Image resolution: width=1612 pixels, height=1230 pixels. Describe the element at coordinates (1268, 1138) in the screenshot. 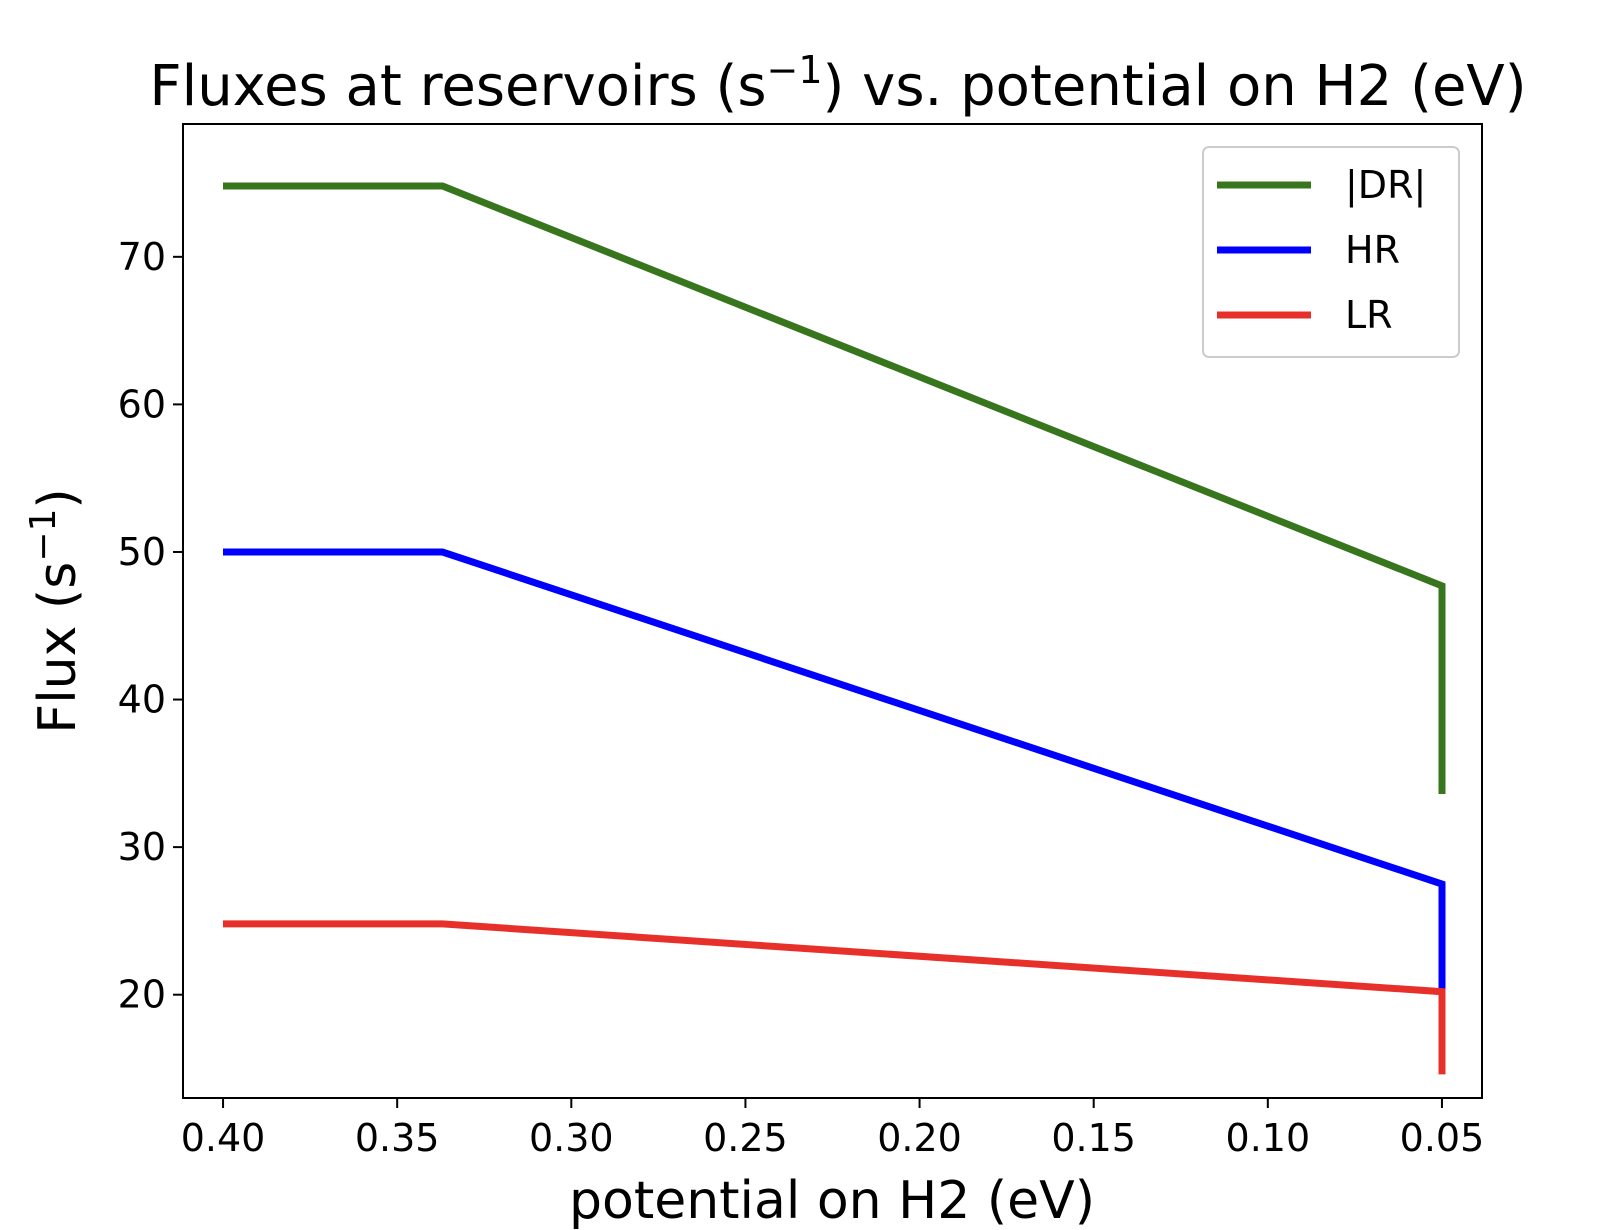

I see `x-tick-label: 0.10` at that location.